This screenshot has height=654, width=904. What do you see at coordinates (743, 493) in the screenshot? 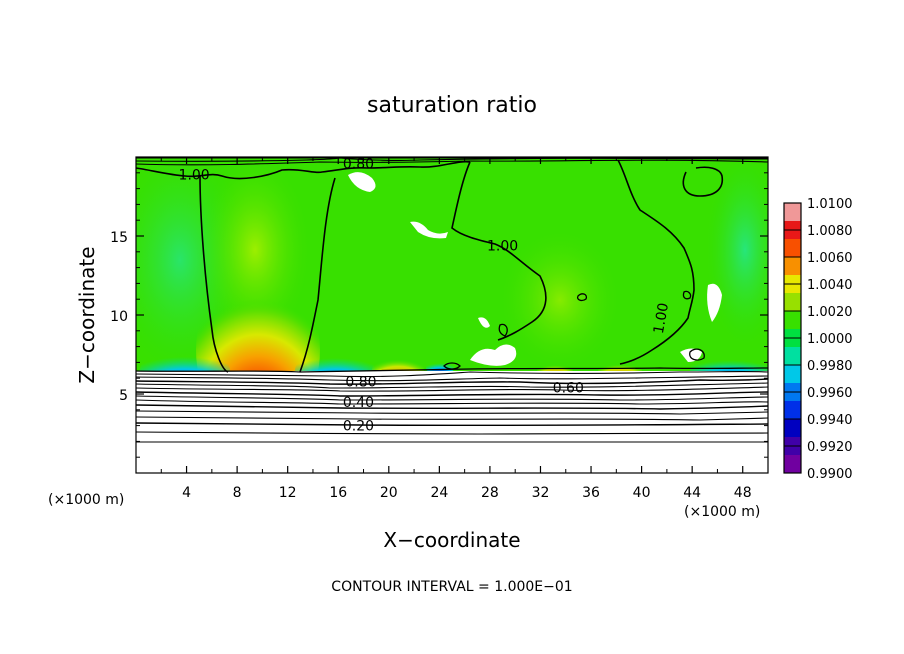
I see `x-tick-label: 48` at bounding box center [743, 493].